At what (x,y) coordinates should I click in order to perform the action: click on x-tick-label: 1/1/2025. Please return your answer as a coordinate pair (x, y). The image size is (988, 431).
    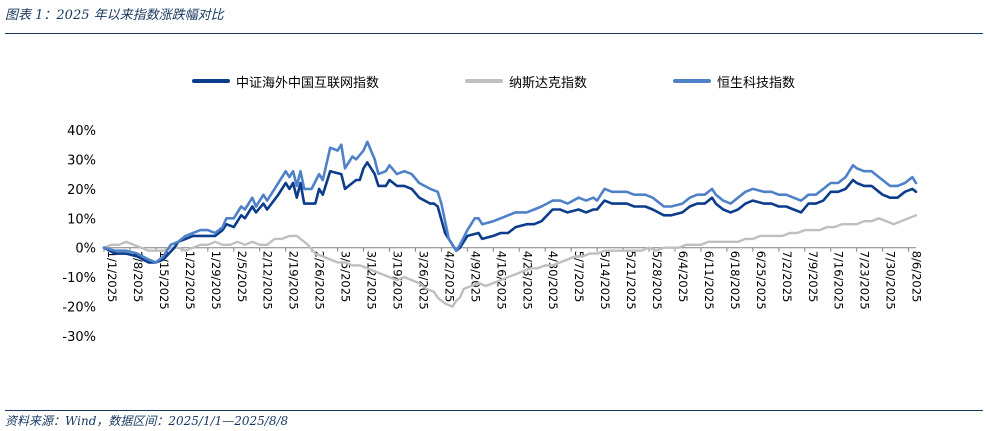
    Looking at the image, I should click on (112, 277).